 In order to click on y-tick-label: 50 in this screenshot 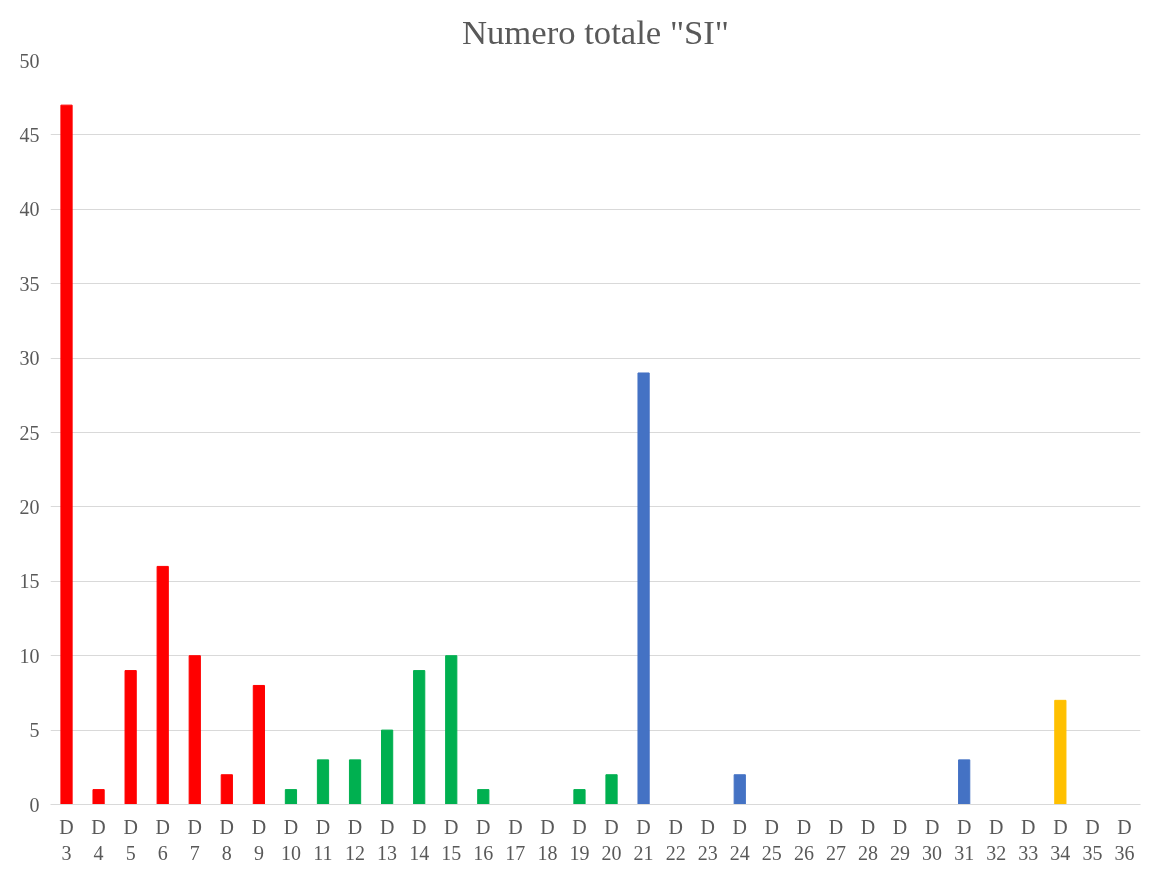, I will do `click(29, 60)`.